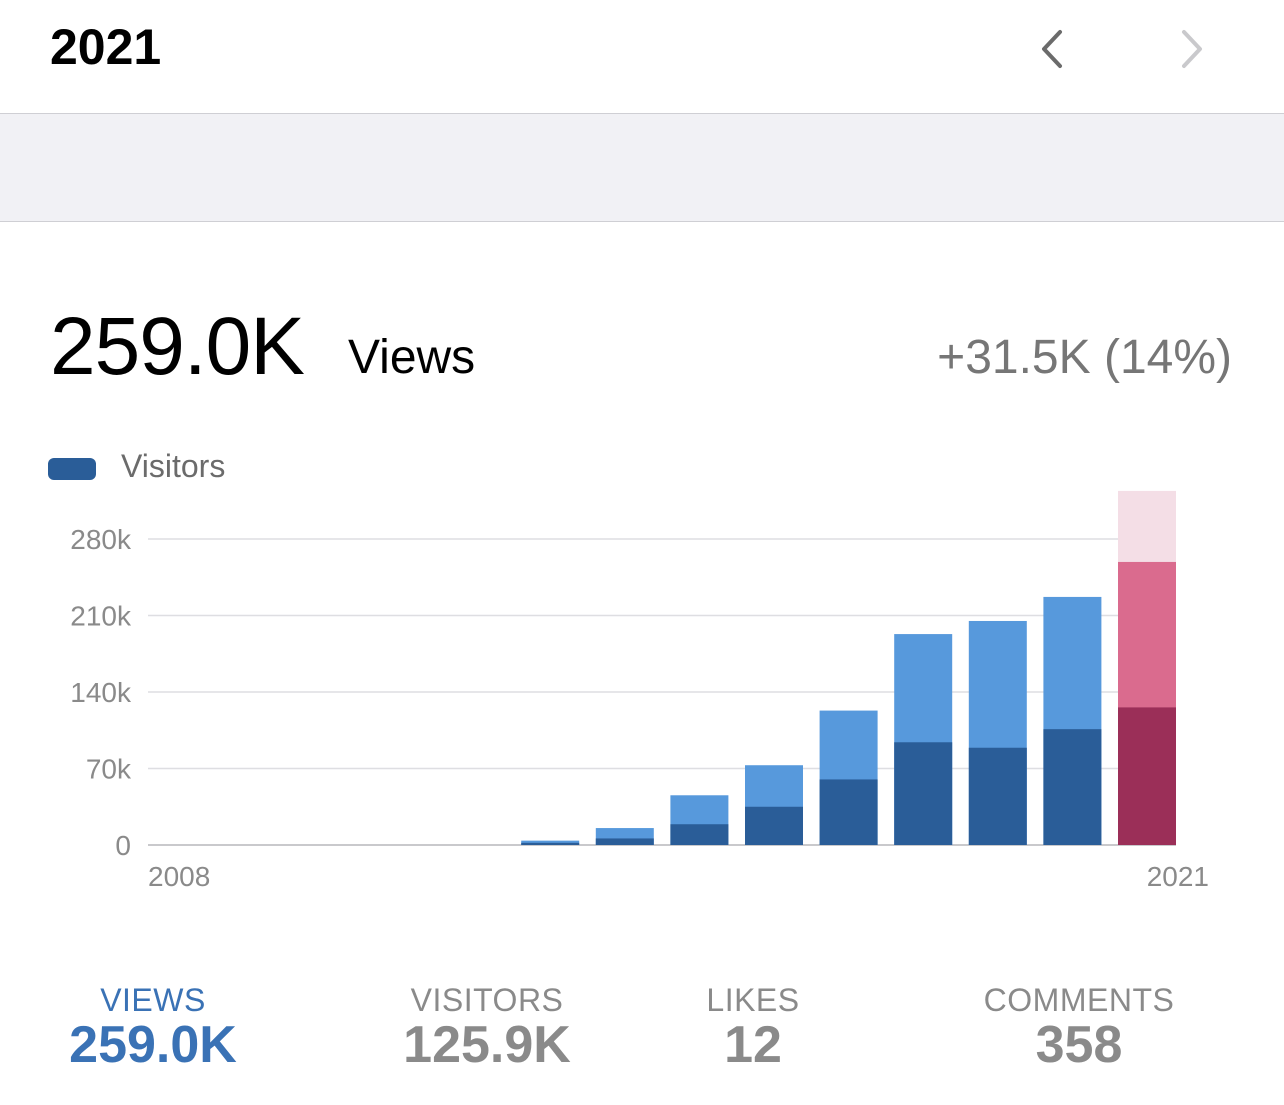 This screenshot has height=1105, width=1284. I want to click on y-tick-label: 0, so click(123, 845).